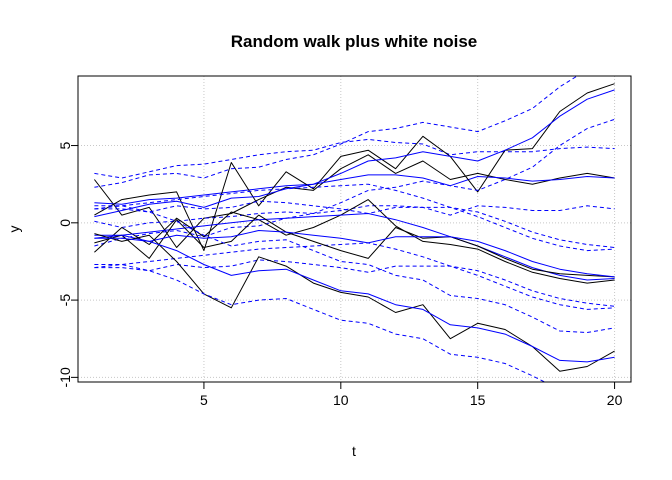 Image resolution: width=672 pixels, height=480 pixels. Describe the element at coordinates (204, 400) in the screenshot. I see `x-tick-label: 5` at that location.